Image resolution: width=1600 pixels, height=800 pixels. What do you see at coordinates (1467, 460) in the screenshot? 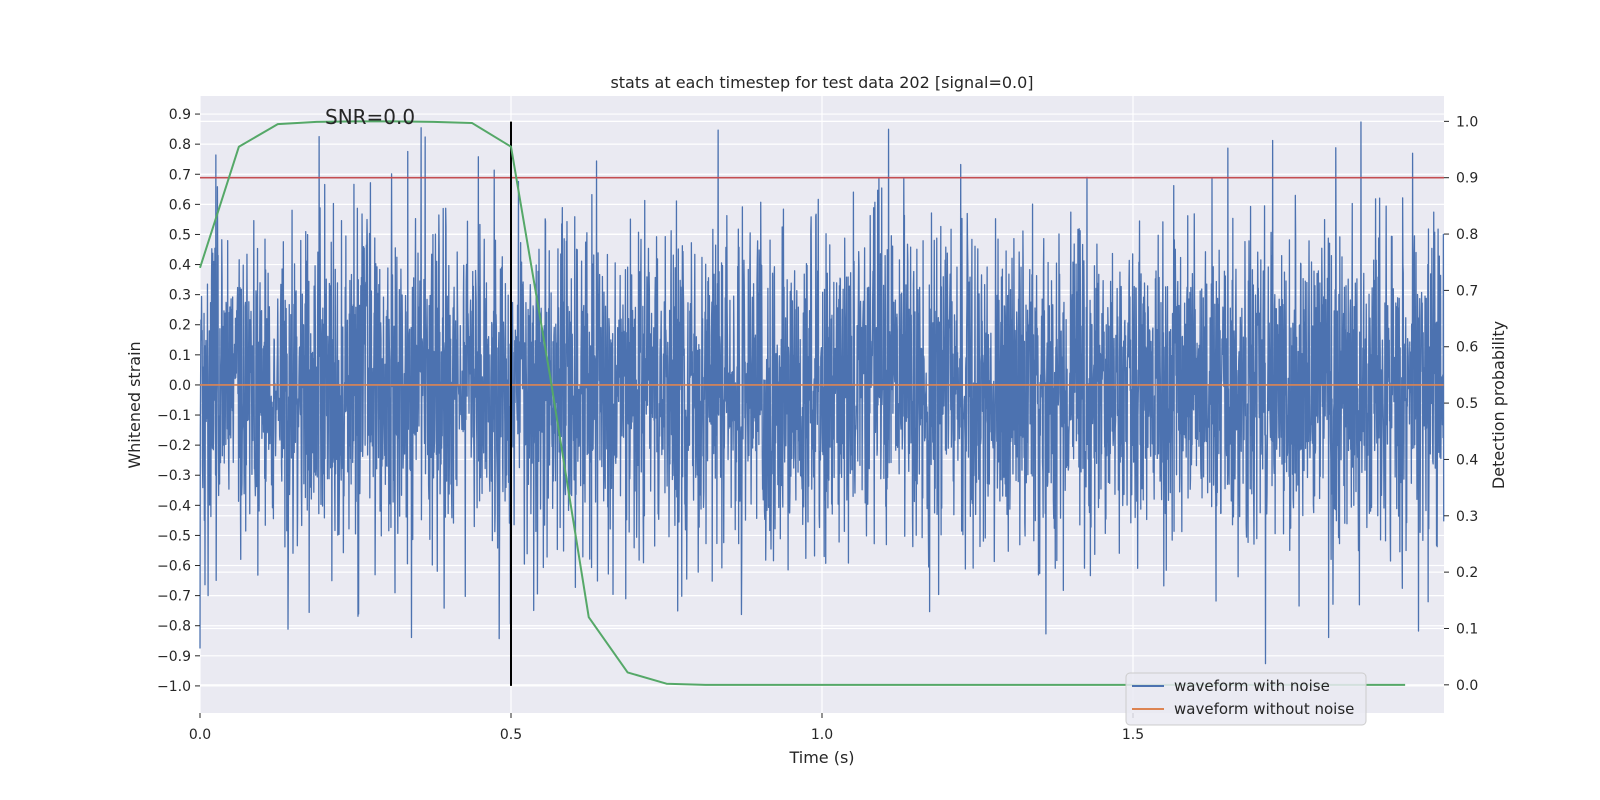
I see `y-right-tick-label: 0.4` at bounding box center [1467, 460].